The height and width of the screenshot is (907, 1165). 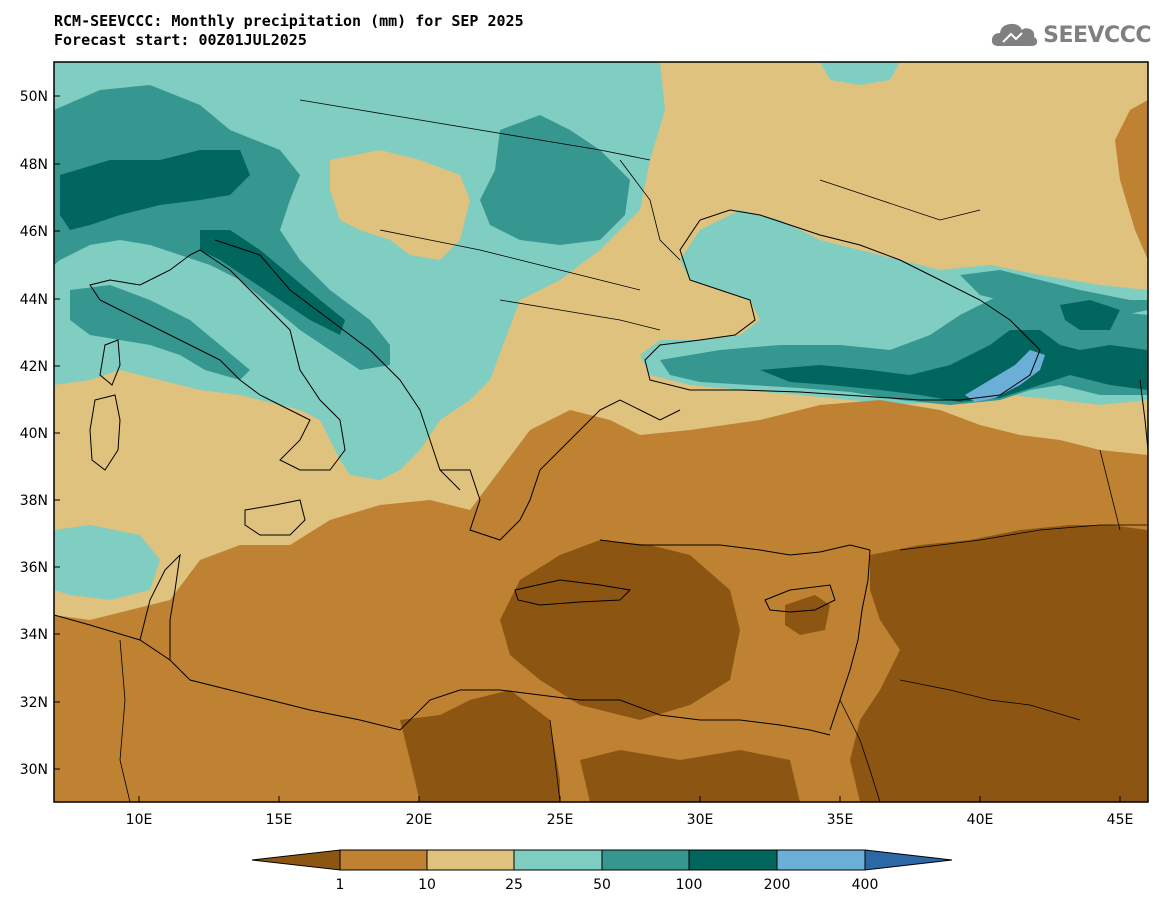 What do you see at coordinates (34, 501) in the screenshot?
I see `lat-label: 38N` at bounding box center [34, 501].